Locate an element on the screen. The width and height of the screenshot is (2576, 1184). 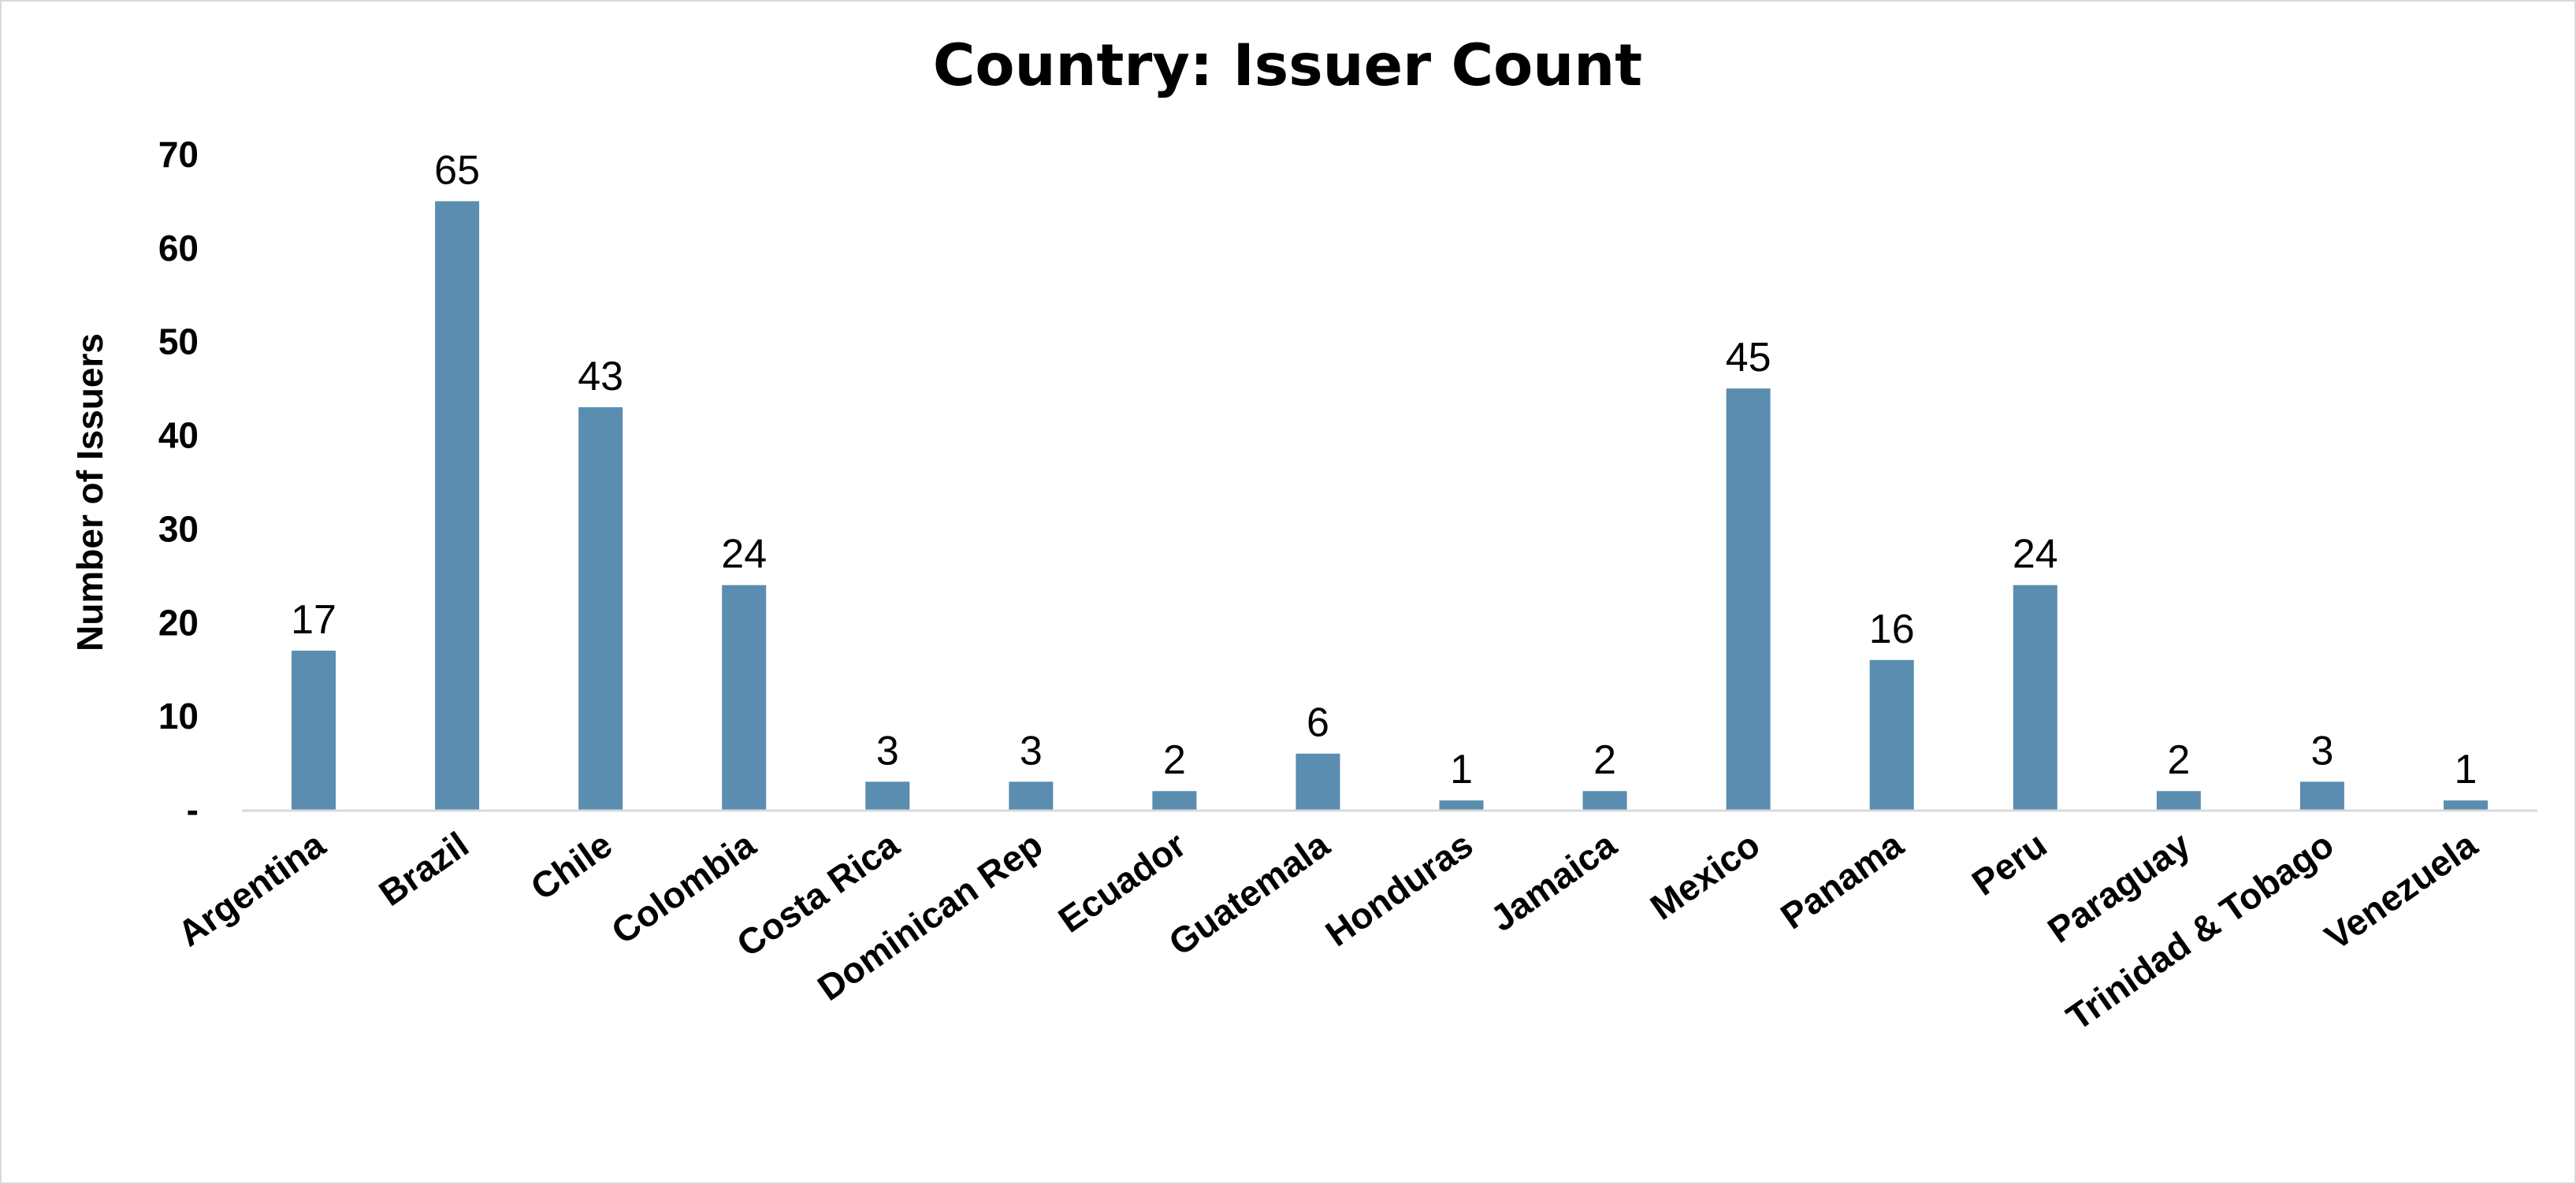
data-label: 43 is located at coordinates (600, 376).